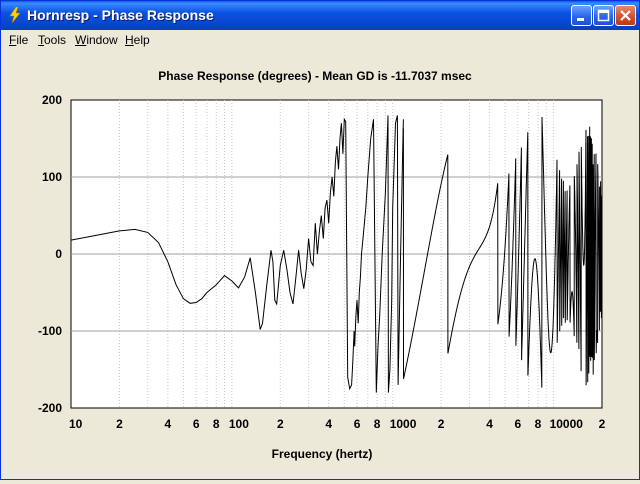  I want to click on menu-bar: File Tools Window Help, so click(320, 40).